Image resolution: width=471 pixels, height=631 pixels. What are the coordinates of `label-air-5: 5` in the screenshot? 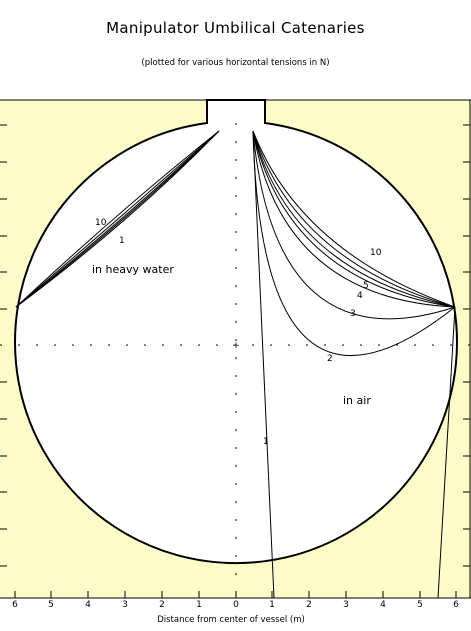 It's located at (366, 286).